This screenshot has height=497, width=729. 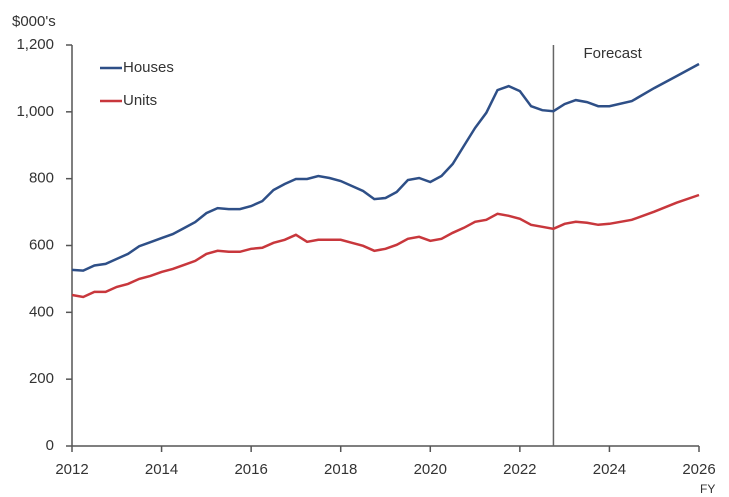 I want to click on x-axis-label: FY, so click(x=707, y=489).